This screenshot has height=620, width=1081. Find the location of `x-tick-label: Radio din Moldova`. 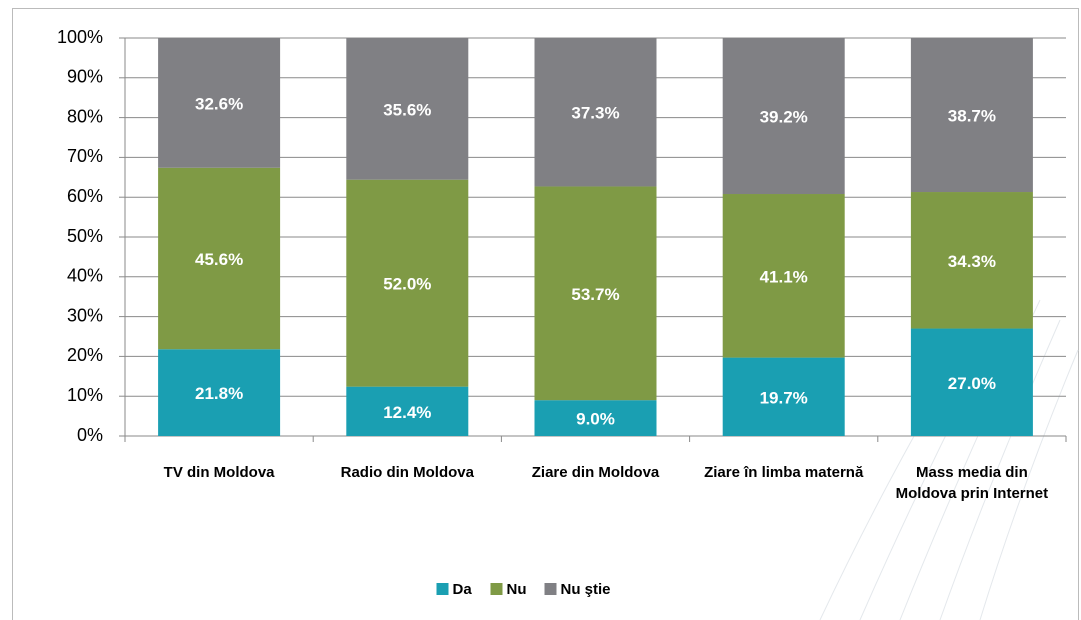

x-tick-label: Radio din Moldova is located at coordinates (407, 472).